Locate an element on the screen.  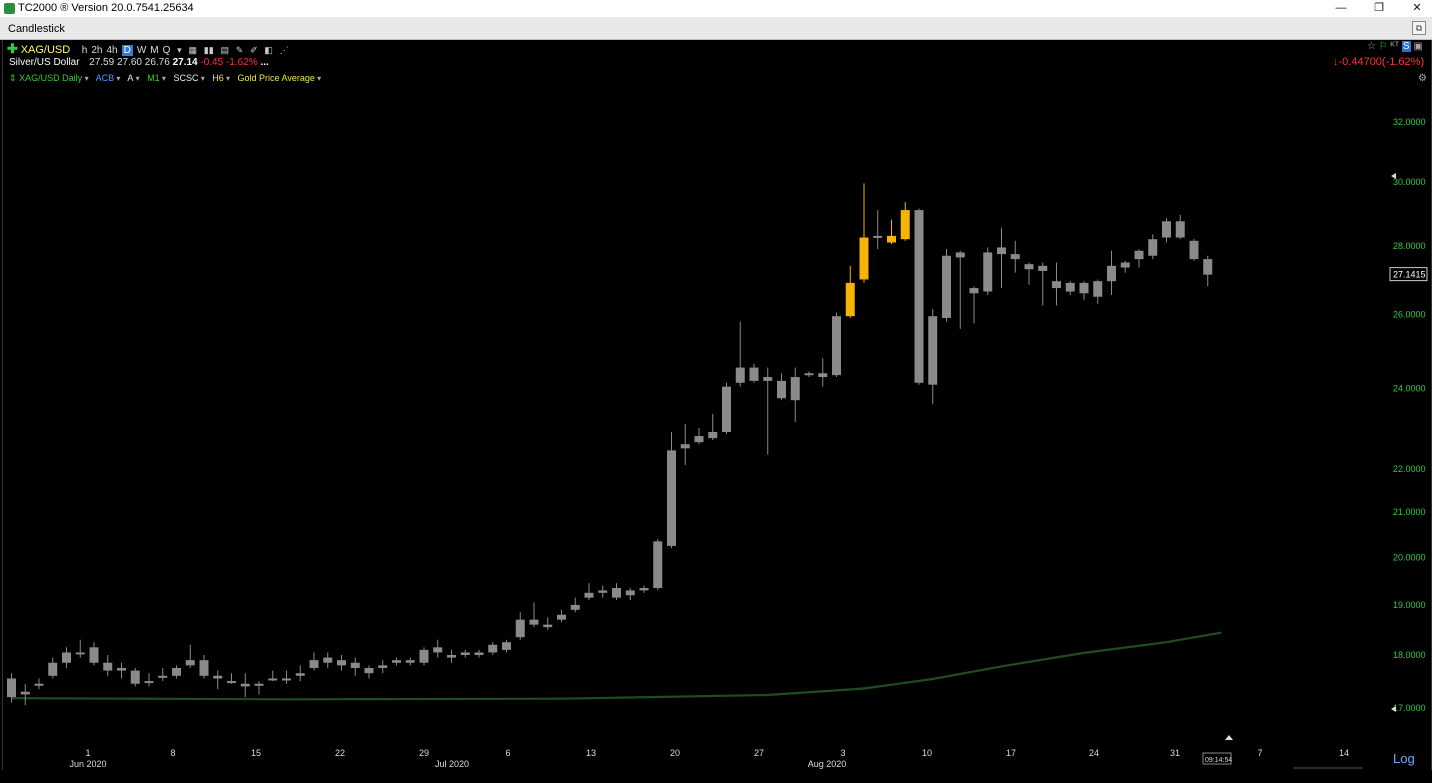
pencil-alt-icon: ✐ is located at coordinates (254, 50).